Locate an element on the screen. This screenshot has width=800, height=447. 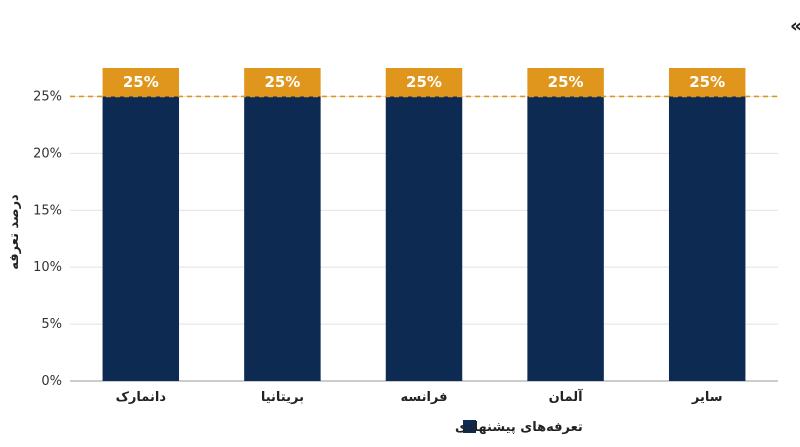
y-tick-label: 15% is located at coordinates (47, 210).